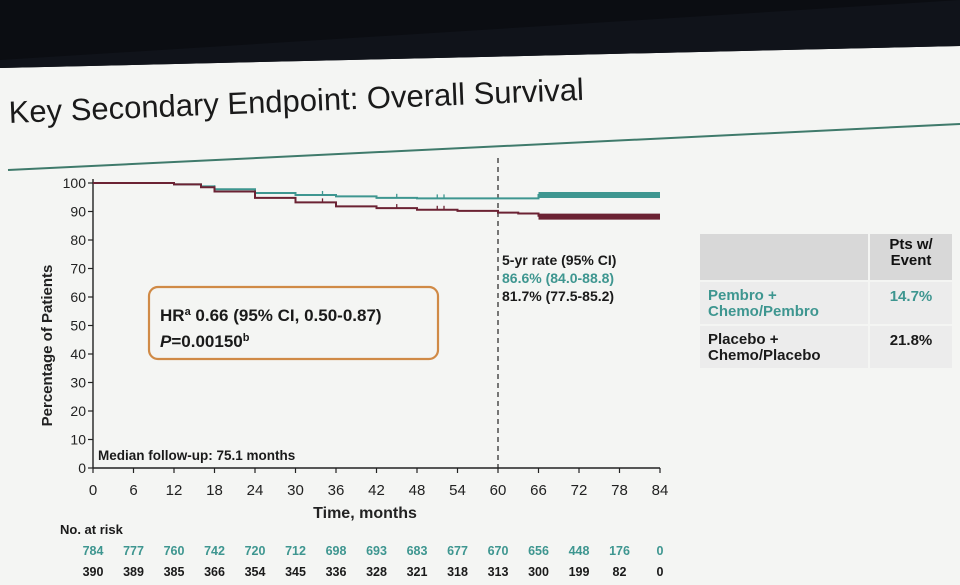 The height and width of the screenshot is (585, 960). Describe the element at coordinates (336, 551) in the screenshot. I see `at-risk-pembro: 698` at that location.